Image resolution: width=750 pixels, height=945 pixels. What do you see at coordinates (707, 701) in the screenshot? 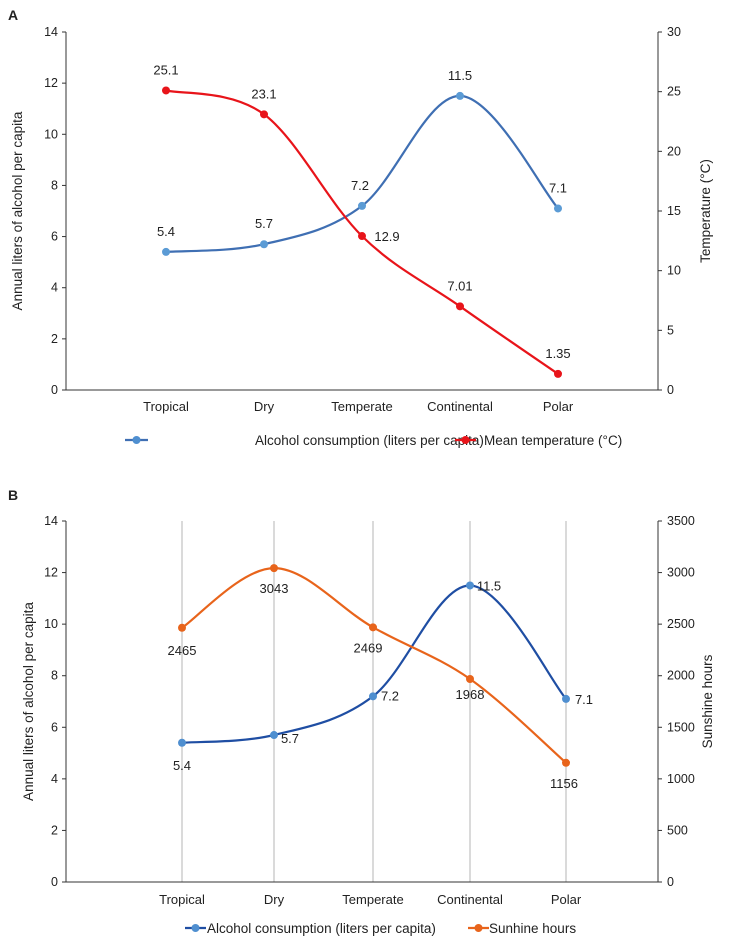
I see `y2-axis-title: Sunshine hours` at bounding box center [707, 701].